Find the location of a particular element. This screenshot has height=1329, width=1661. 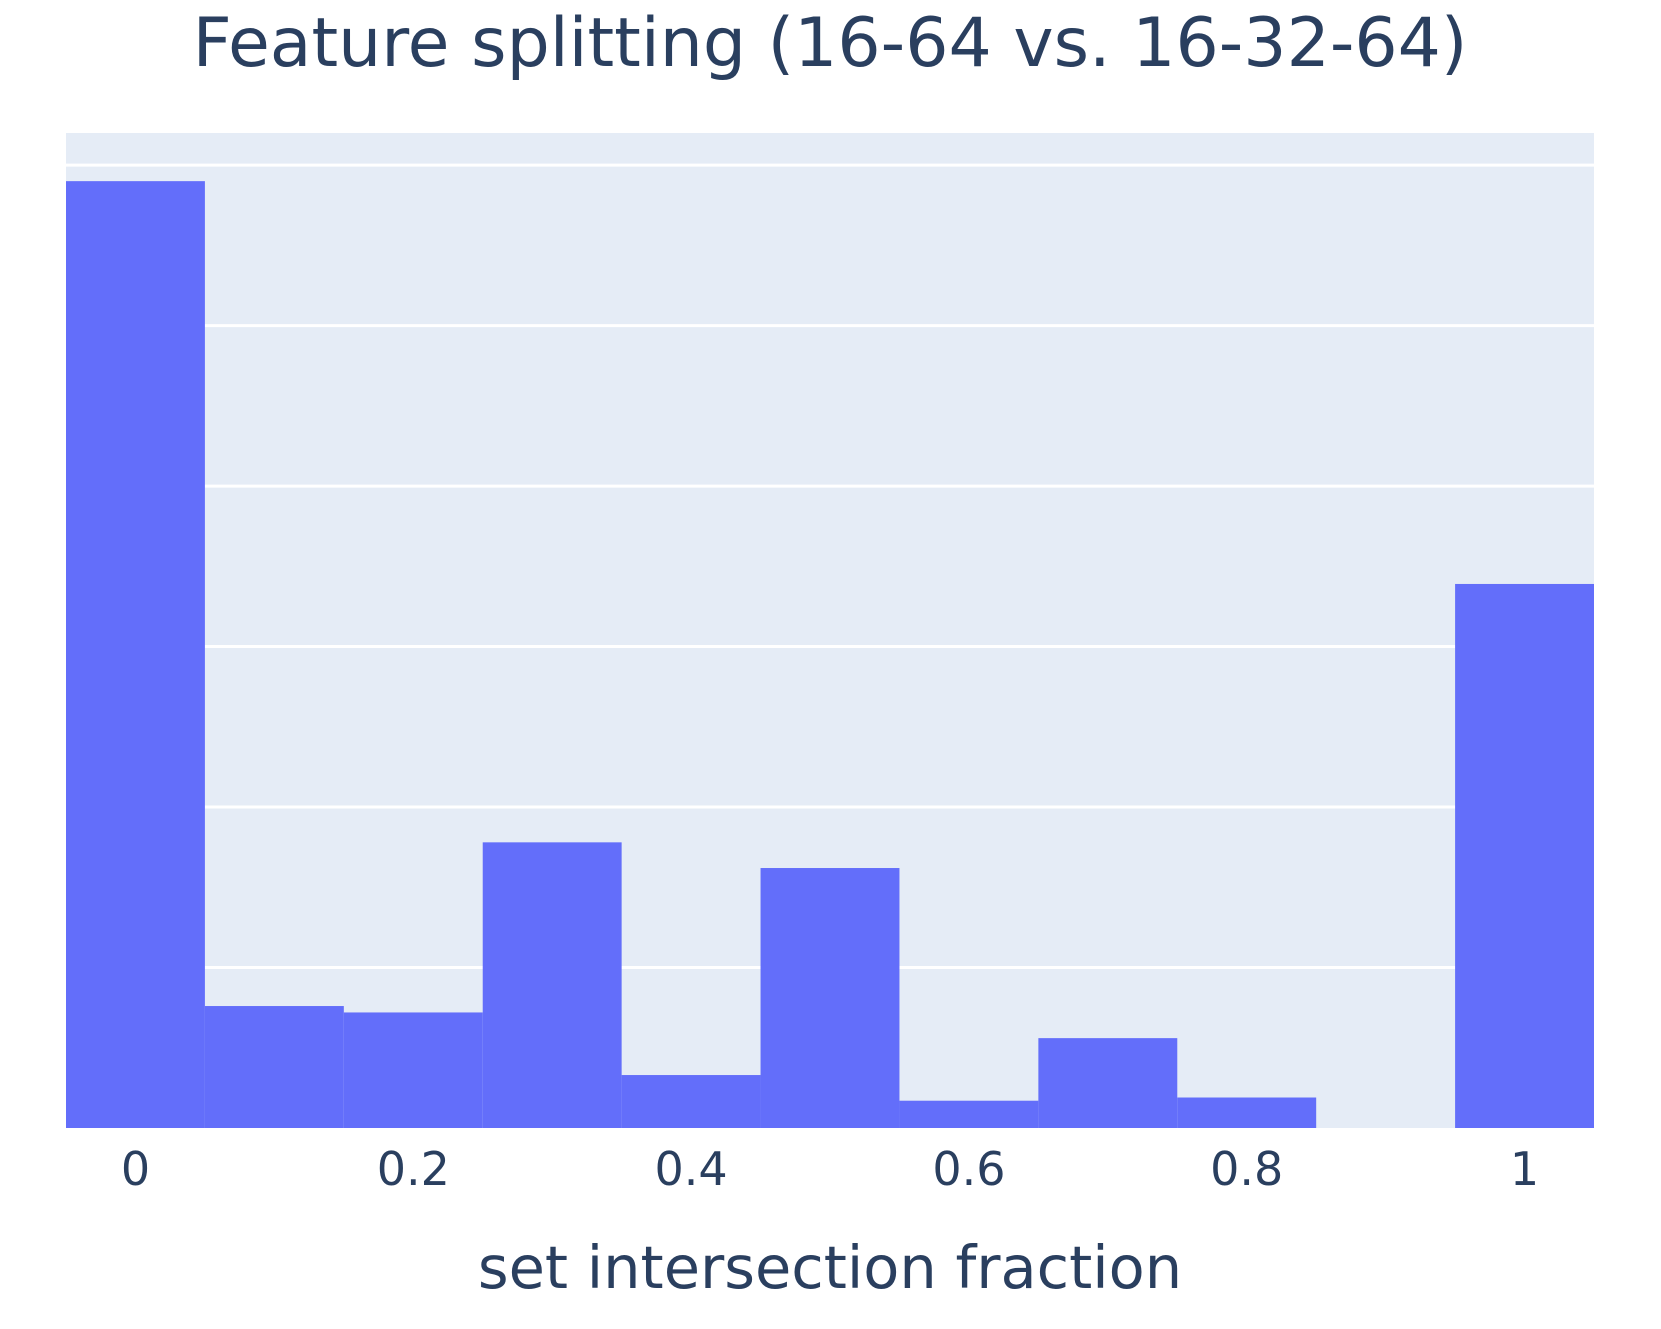

x-tick-label: 0 is located at coordinates (135, 1169).